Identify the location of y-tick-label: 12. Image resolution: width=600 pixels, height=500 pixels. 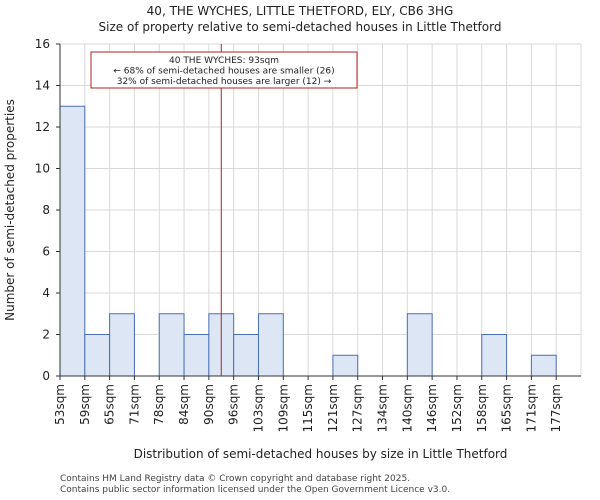
(42, 127).